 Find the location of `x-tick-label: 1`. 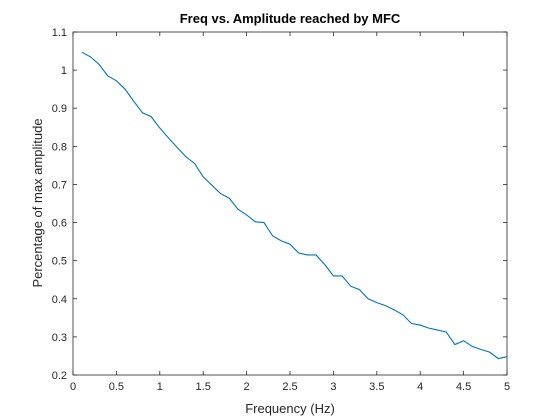

x-tick-label: 1 is located at coordinates (160, 387).